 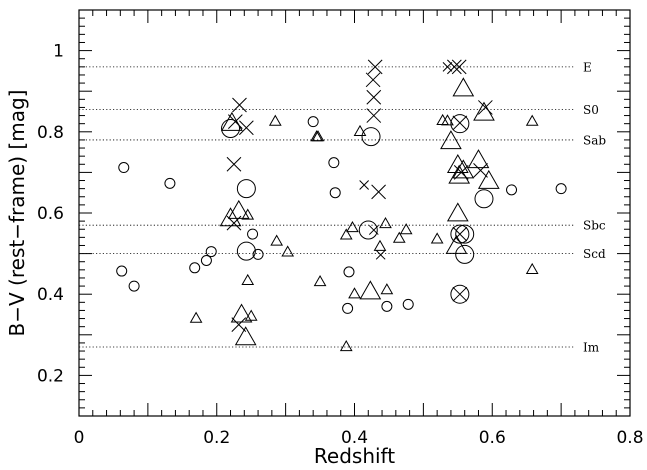 What do you see at coordinates (50, 214) in the screenshot?
I see `y-tick-label: 0.6` at bounding box center [50, 214].